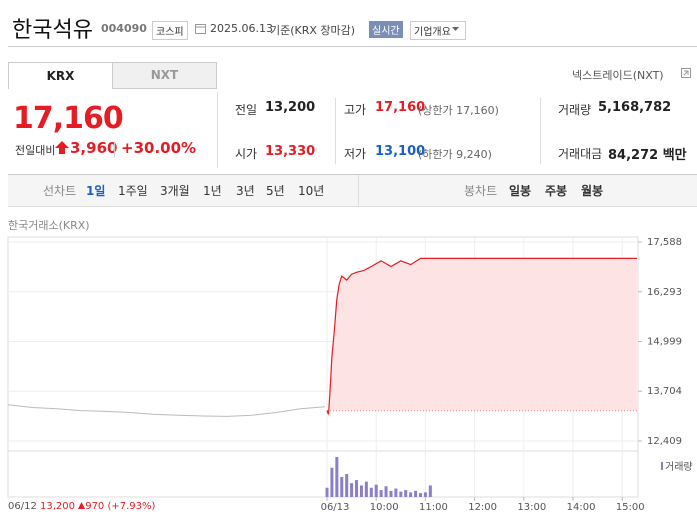 The height and width of the screenshot is (530, 697). Describe the element at coordinates (275, 191) in the screenshot. I see `period-button: 5년` at that location.